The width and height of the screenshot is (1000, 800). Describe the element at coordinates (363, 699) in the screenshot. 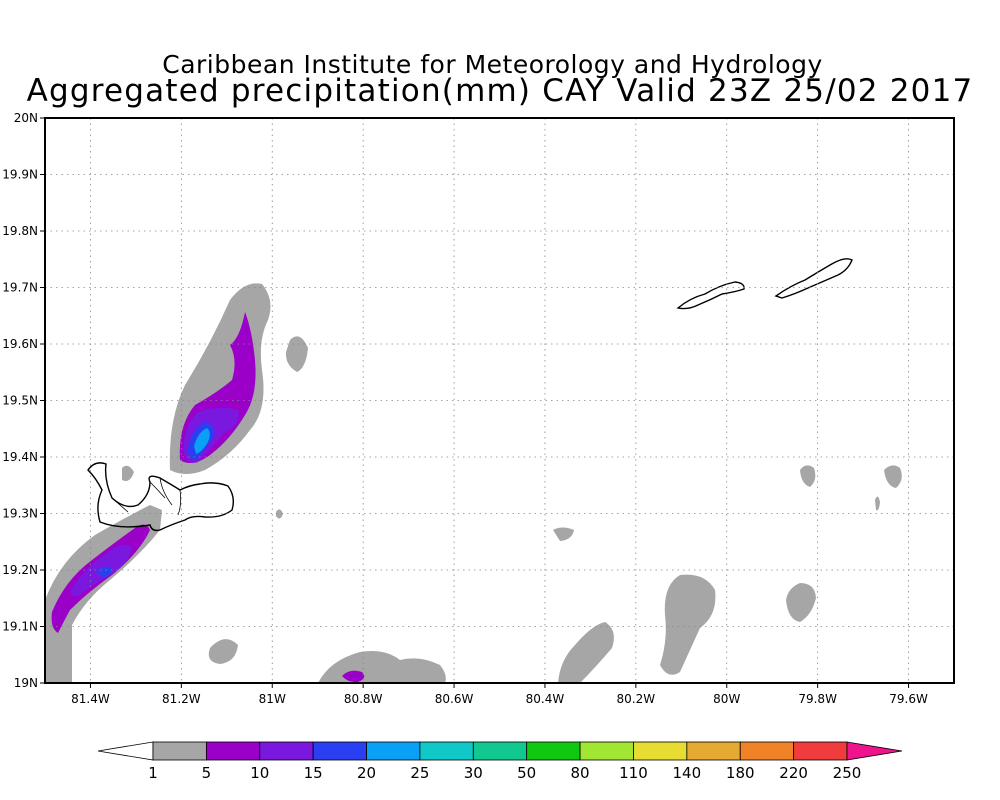

I see `x-tick-label: 80.8W` at that location.